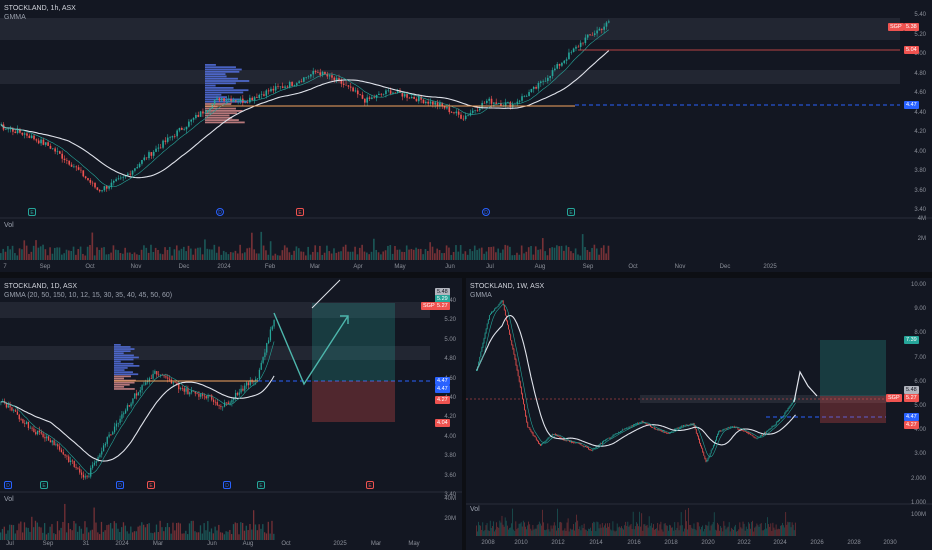 Image resolution: width=932 pixels, height=550 pixels. Describe the element at coordinates (765, 399) in the screenshot. I see `right-resistance-zone` at that location.